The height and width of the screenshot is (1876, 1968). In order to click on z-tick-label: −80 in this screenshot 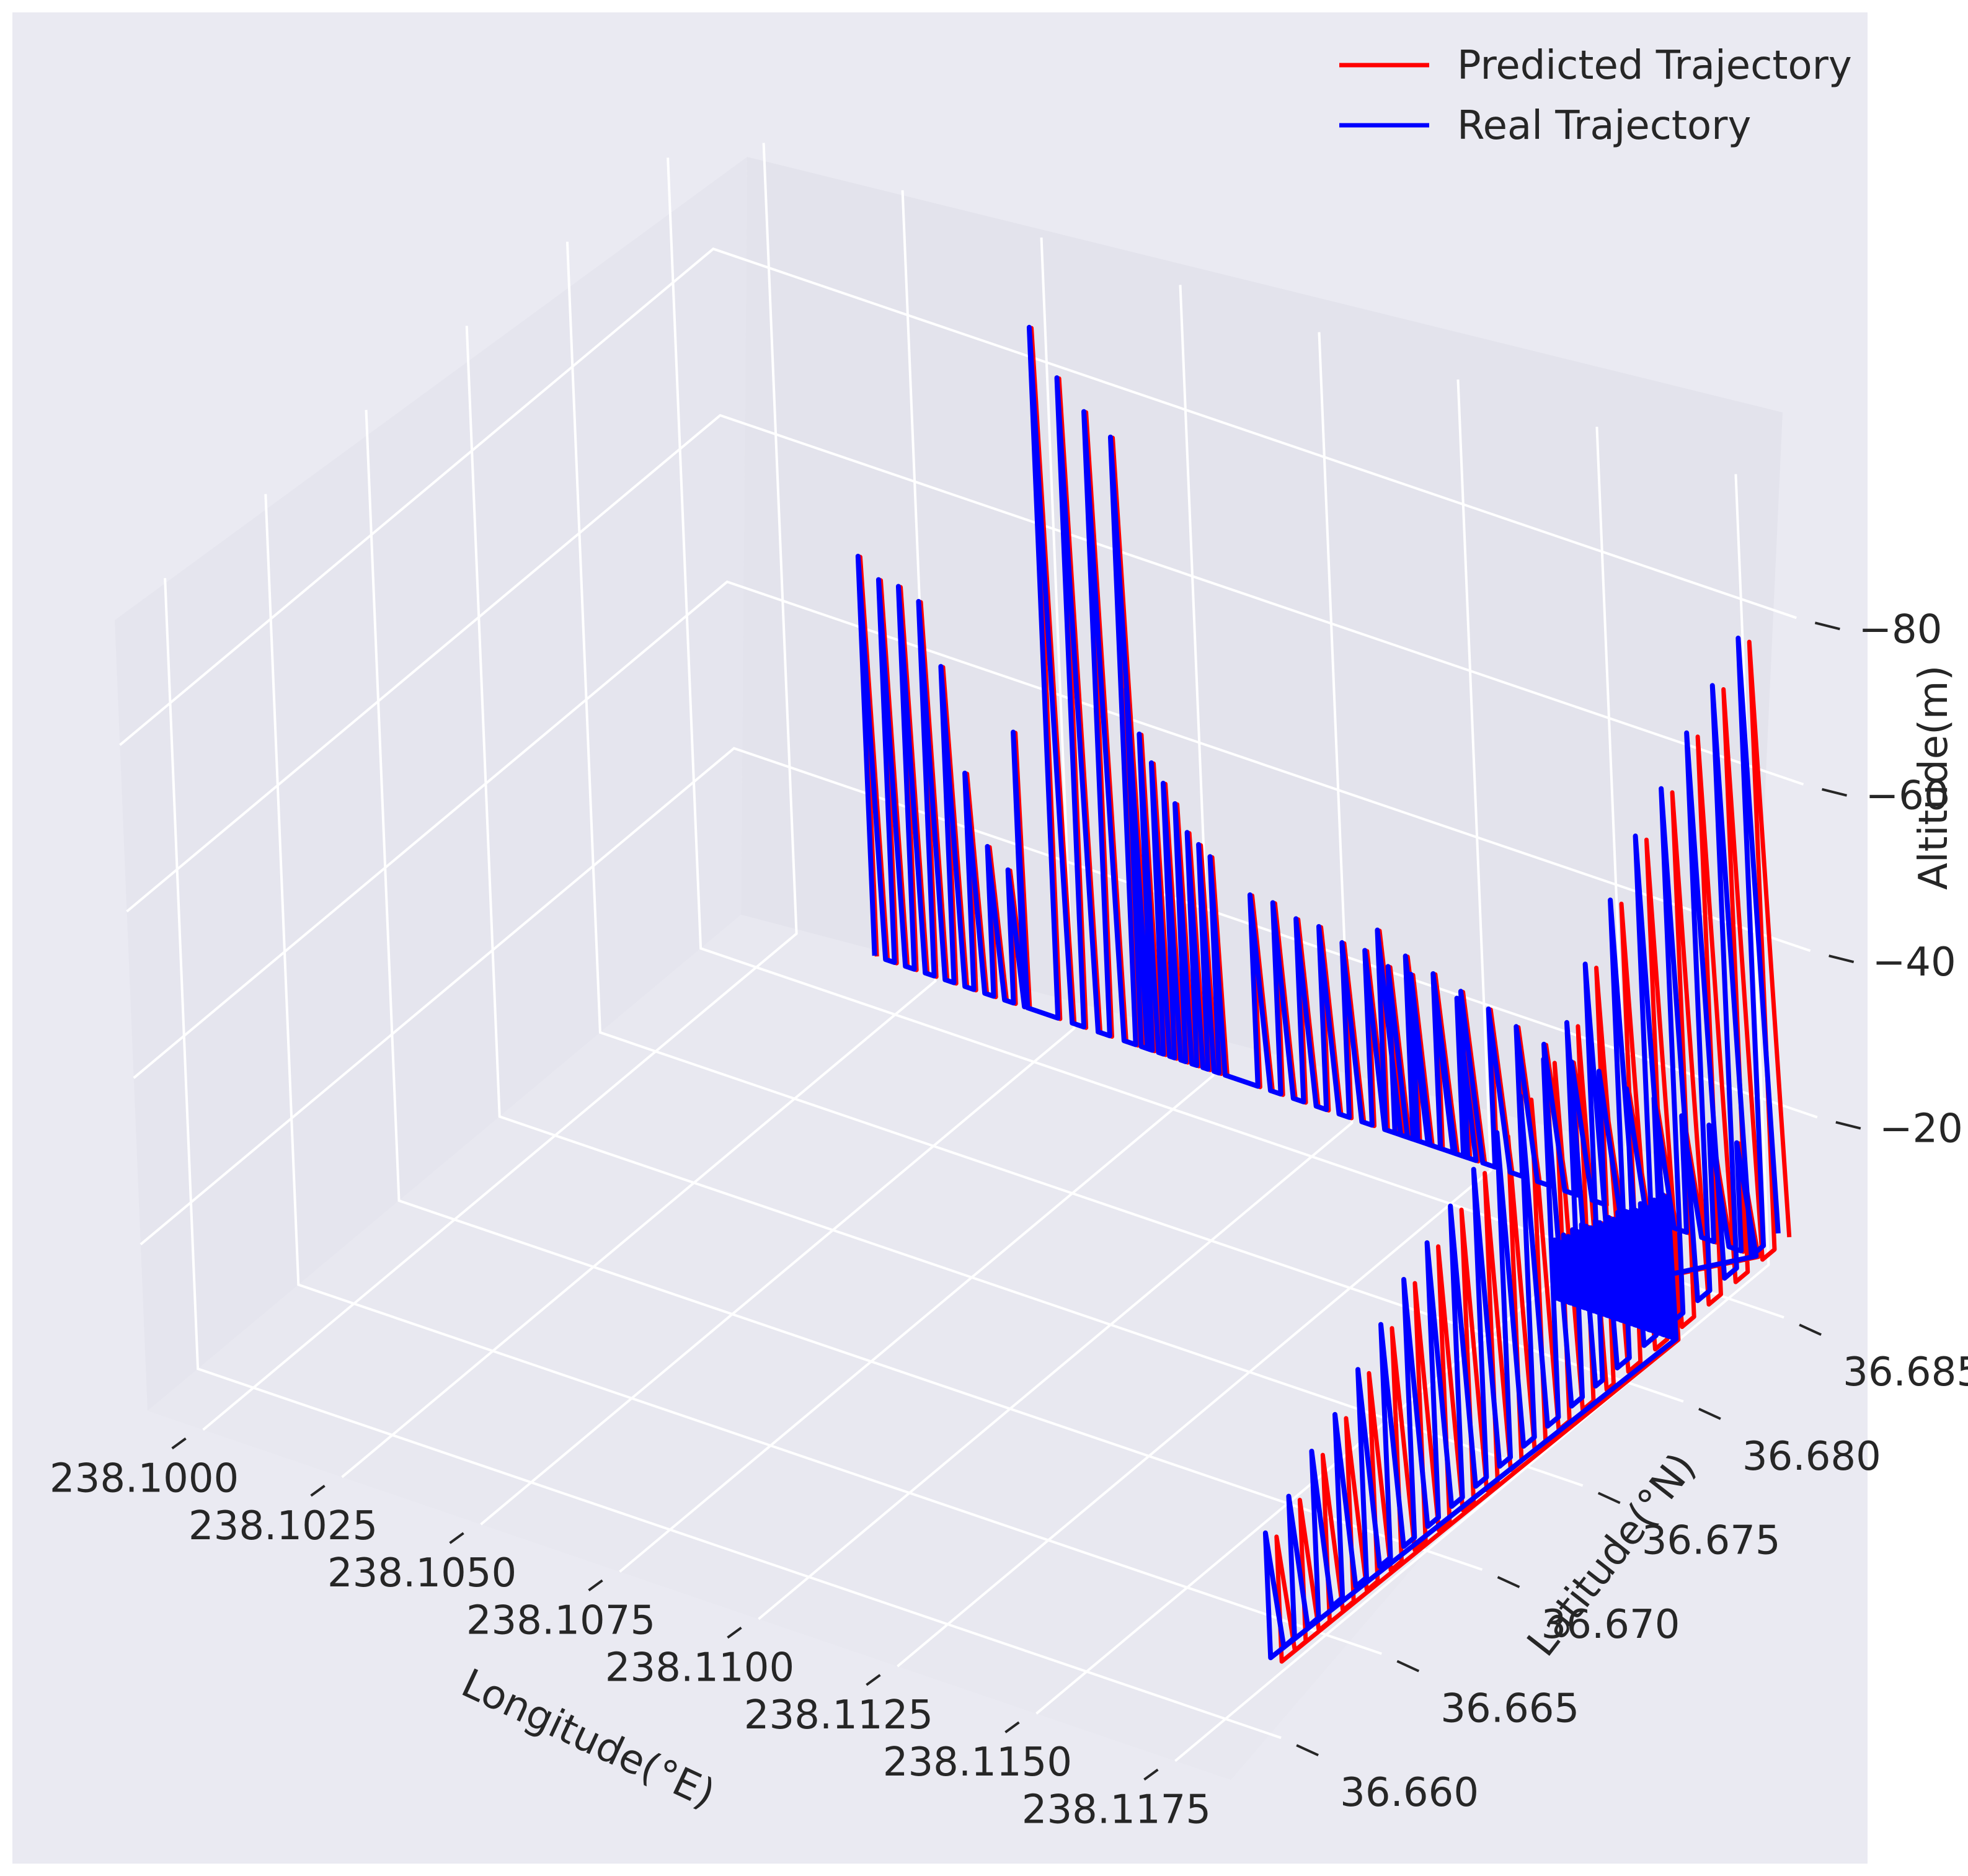, I will do `click(1900, 629)`.